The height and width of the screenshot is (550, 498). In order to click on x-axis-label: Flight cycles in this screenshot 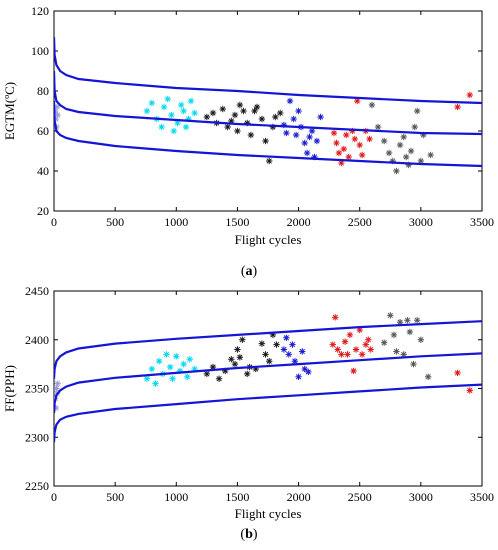, I will do `click(268, 513)`.